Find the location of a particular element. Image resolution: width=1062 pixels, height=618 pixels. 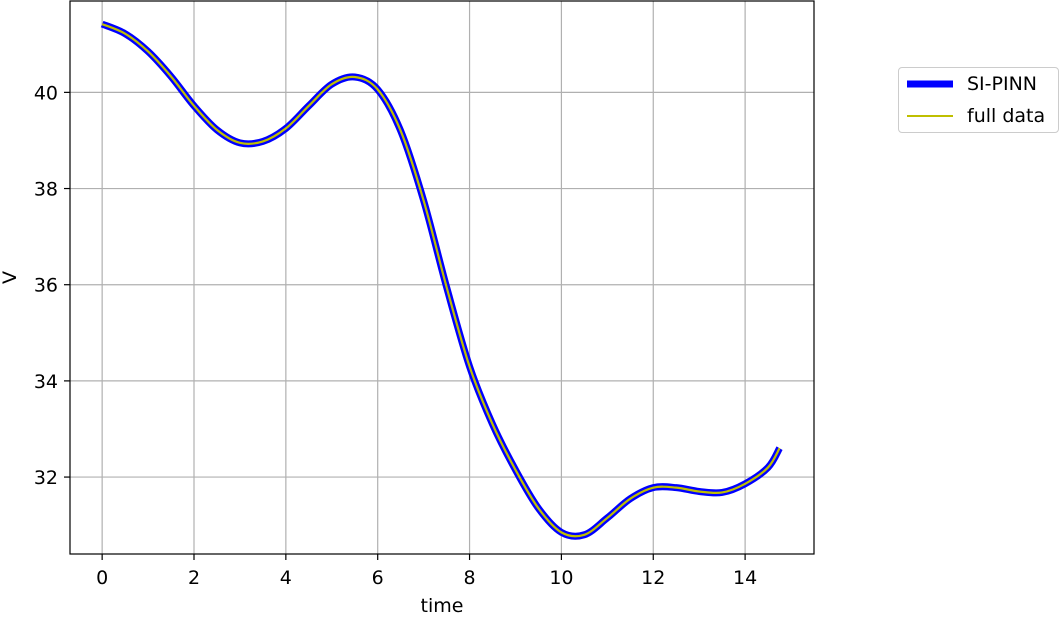

x-tick-label: 2 is located at coordinates (194, 578).